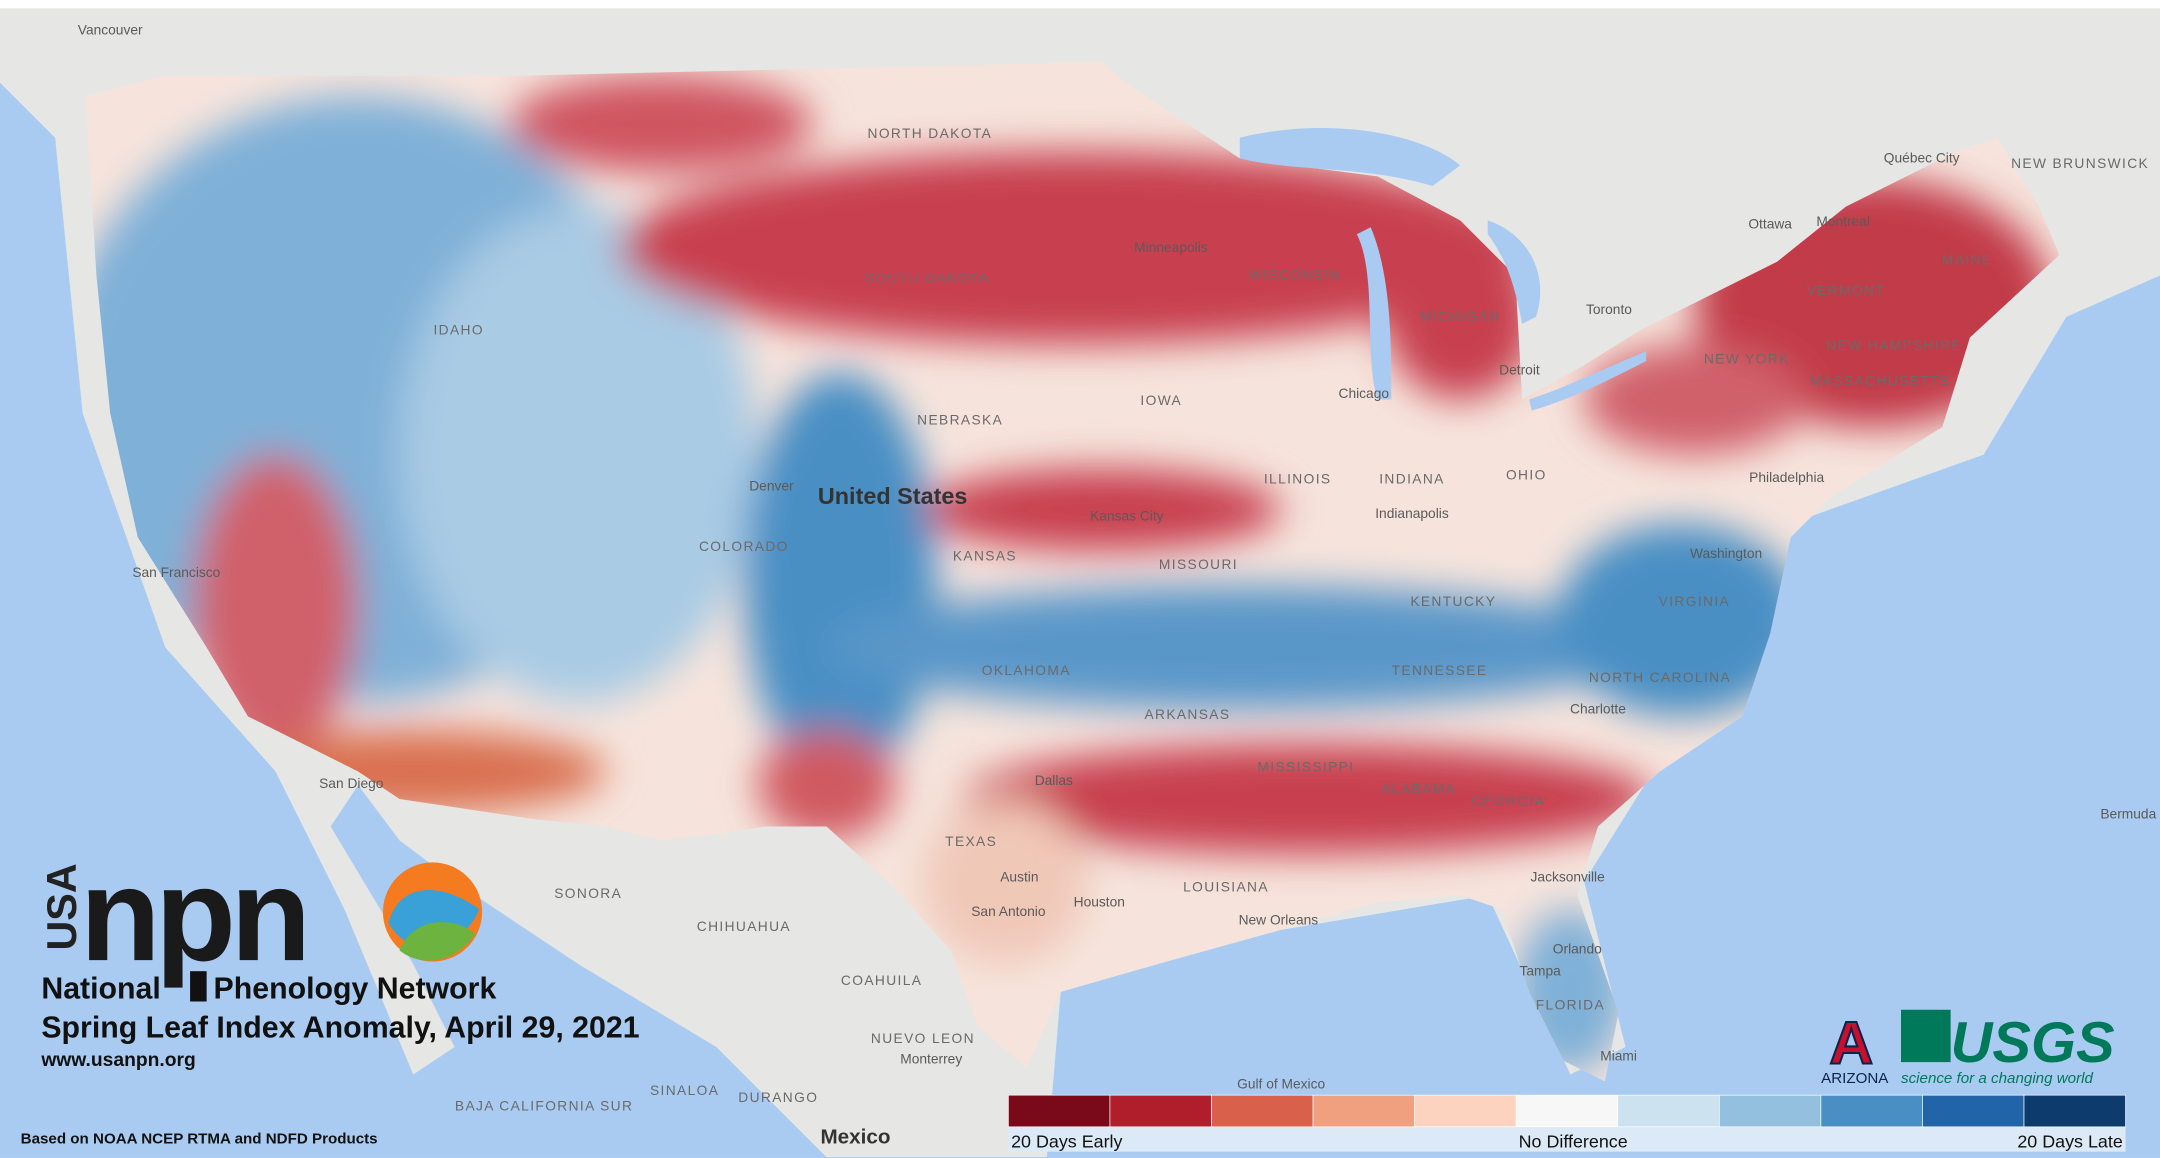 This screenshot has width=2160, height=1158. What do you see at coordinates (2080, 163) in the screenshot?
I see `map-label: NEW BRUNSWICK` at bounding box center [2080, 163].